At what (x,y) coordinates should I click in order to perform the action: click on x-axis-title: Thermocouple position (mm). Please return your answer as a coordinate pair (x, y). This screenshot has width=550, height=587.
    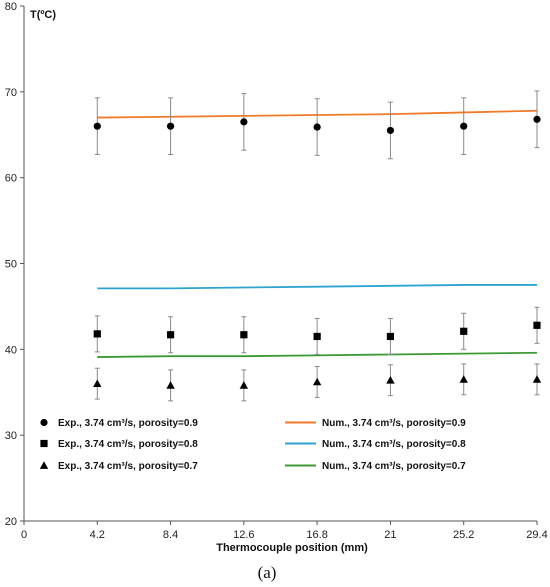
    Looking at the image, I should click on (292, 548).